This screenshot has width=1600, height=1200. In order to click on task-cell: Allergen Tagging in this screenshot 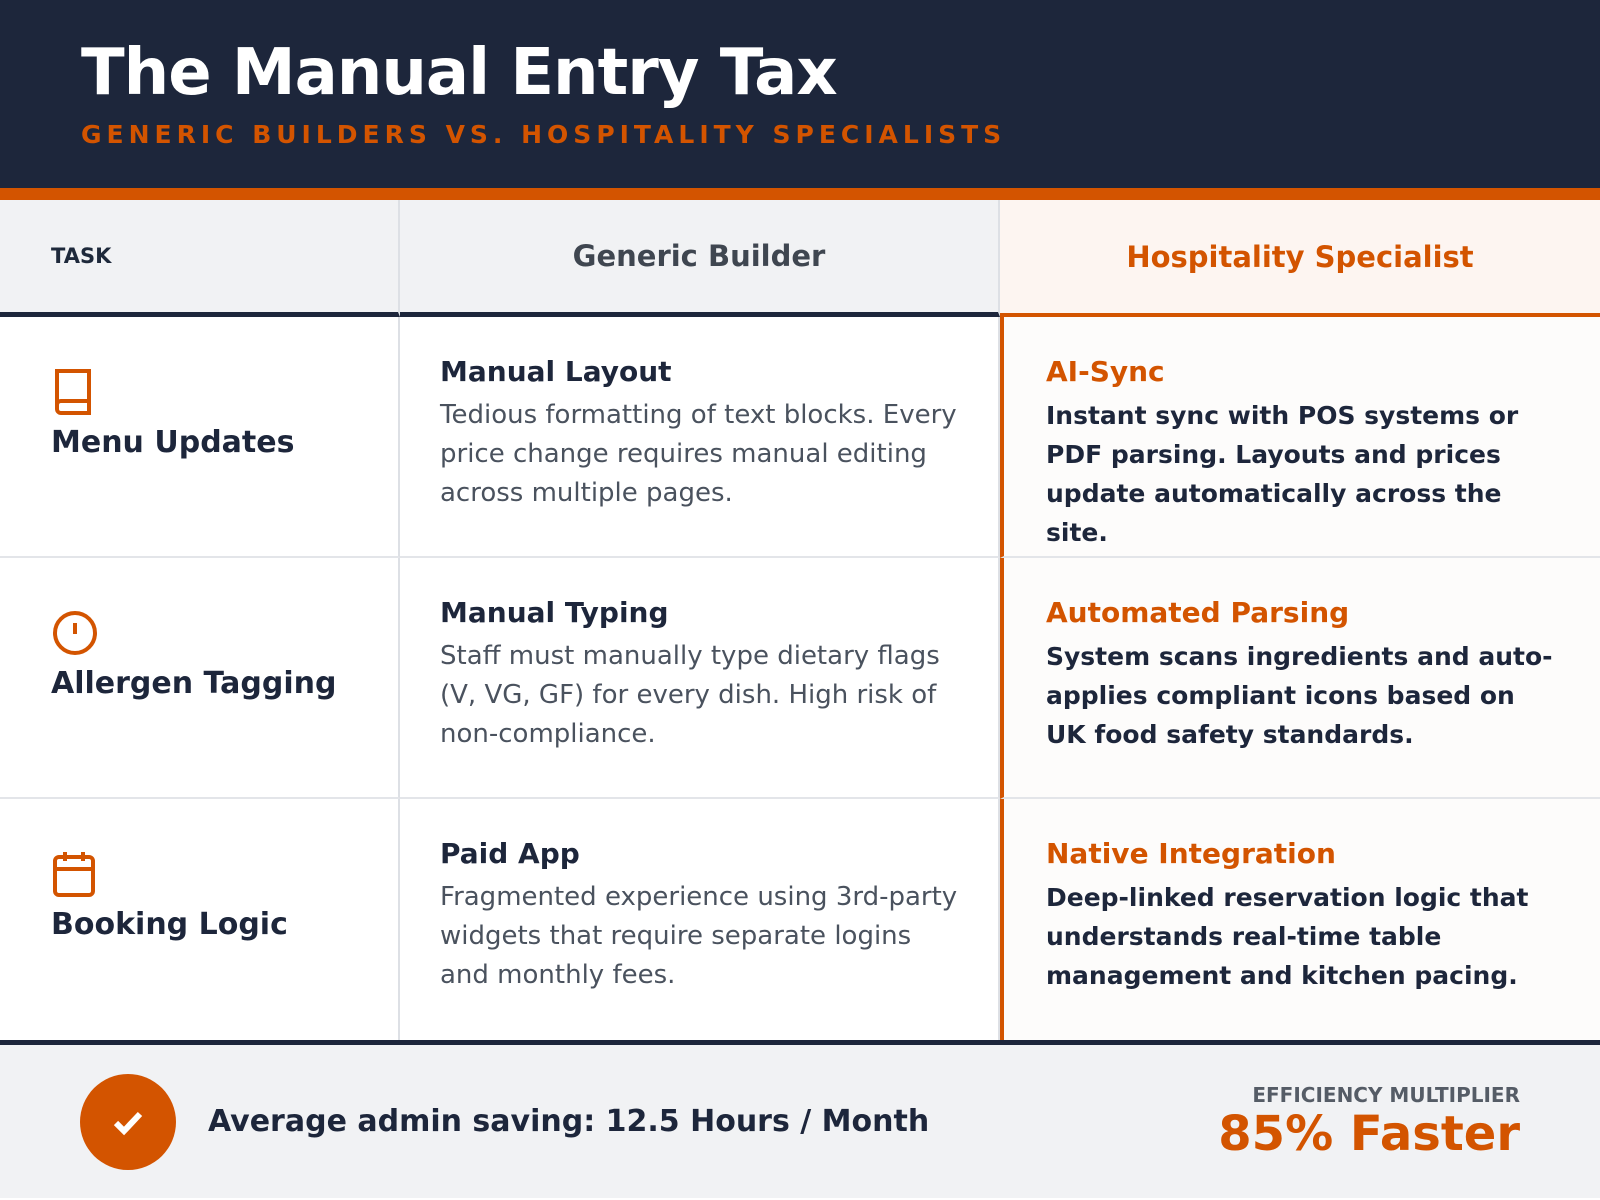, I will do `click(200, 678)`.